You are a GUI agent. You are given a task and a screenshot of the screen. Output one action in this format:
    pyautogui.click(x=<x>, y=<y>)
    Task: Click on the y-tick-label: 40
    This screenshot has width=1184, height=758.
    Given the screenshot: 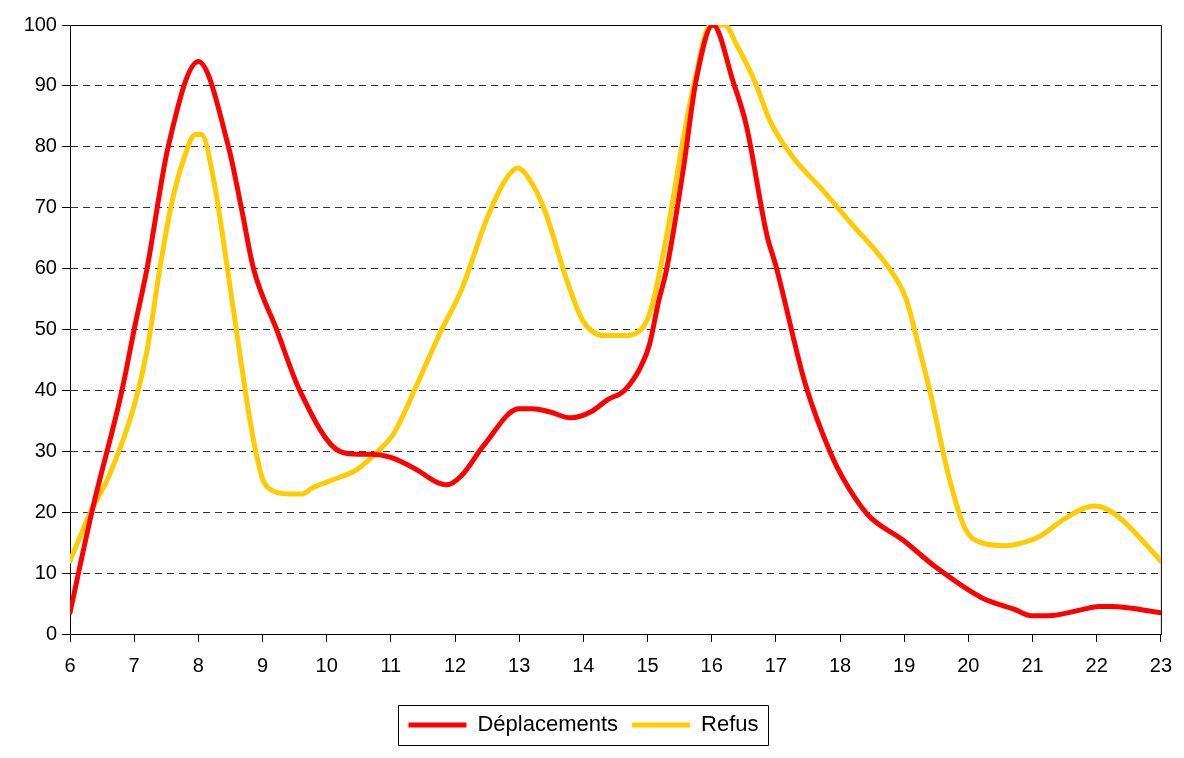 What is the action you would take?
    pyautogui.click(x=45, y=388)
    